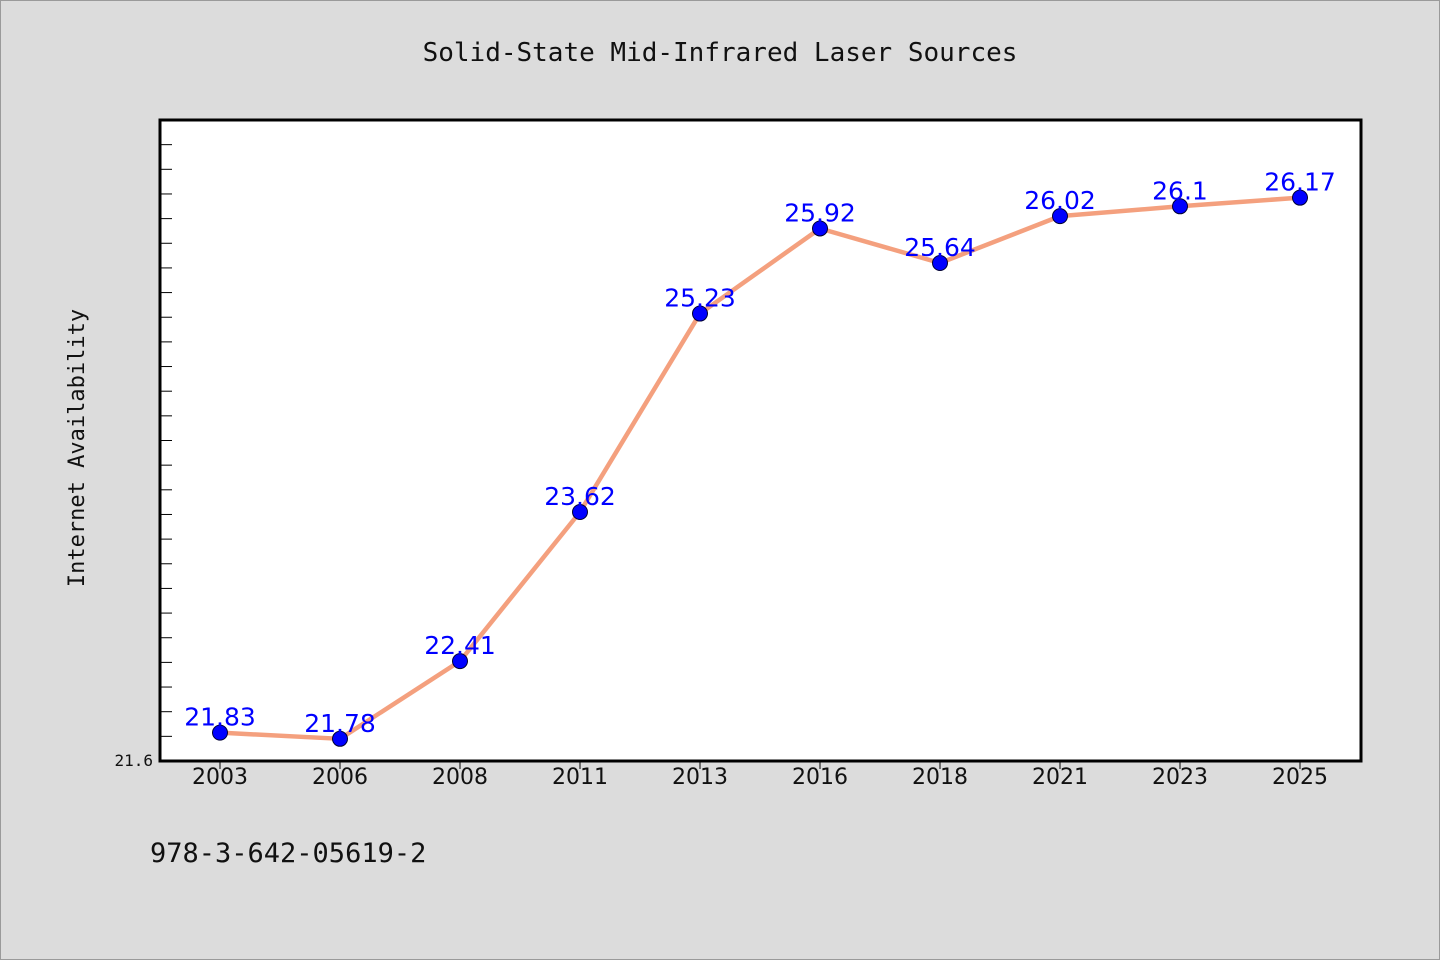  I want to click on x-tick-label: 2013, so click(700, 777).